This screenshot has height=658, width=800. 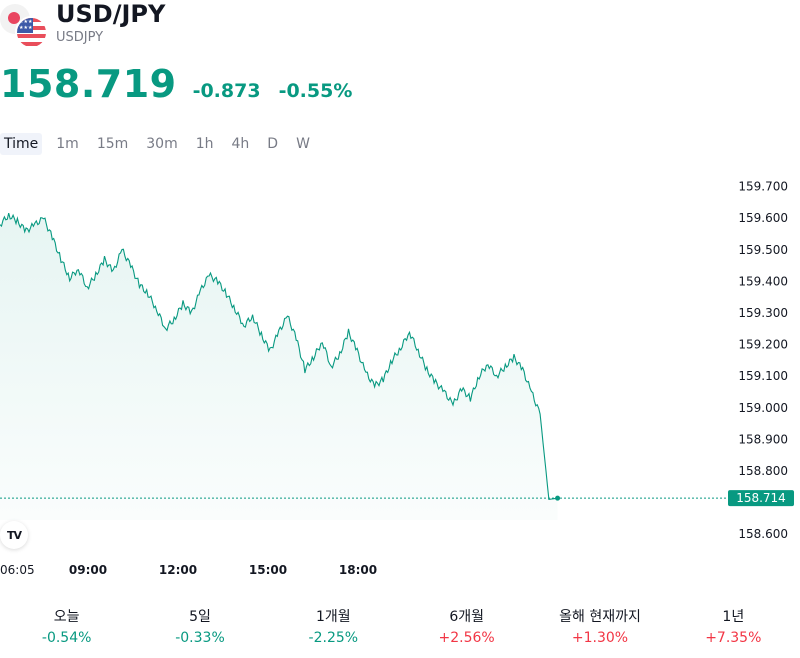 What do you see at coordinates (268, 570) in the screenshot?
I see `x-tick-label: 15:00` at bounding box center [268, 570].